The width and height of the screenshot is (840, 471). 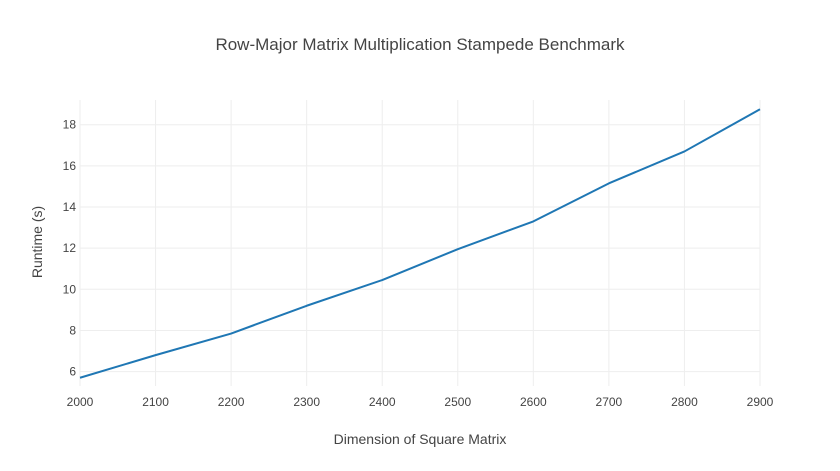 I want to click on y-tick-label: 8, so click(x=72, y=330).